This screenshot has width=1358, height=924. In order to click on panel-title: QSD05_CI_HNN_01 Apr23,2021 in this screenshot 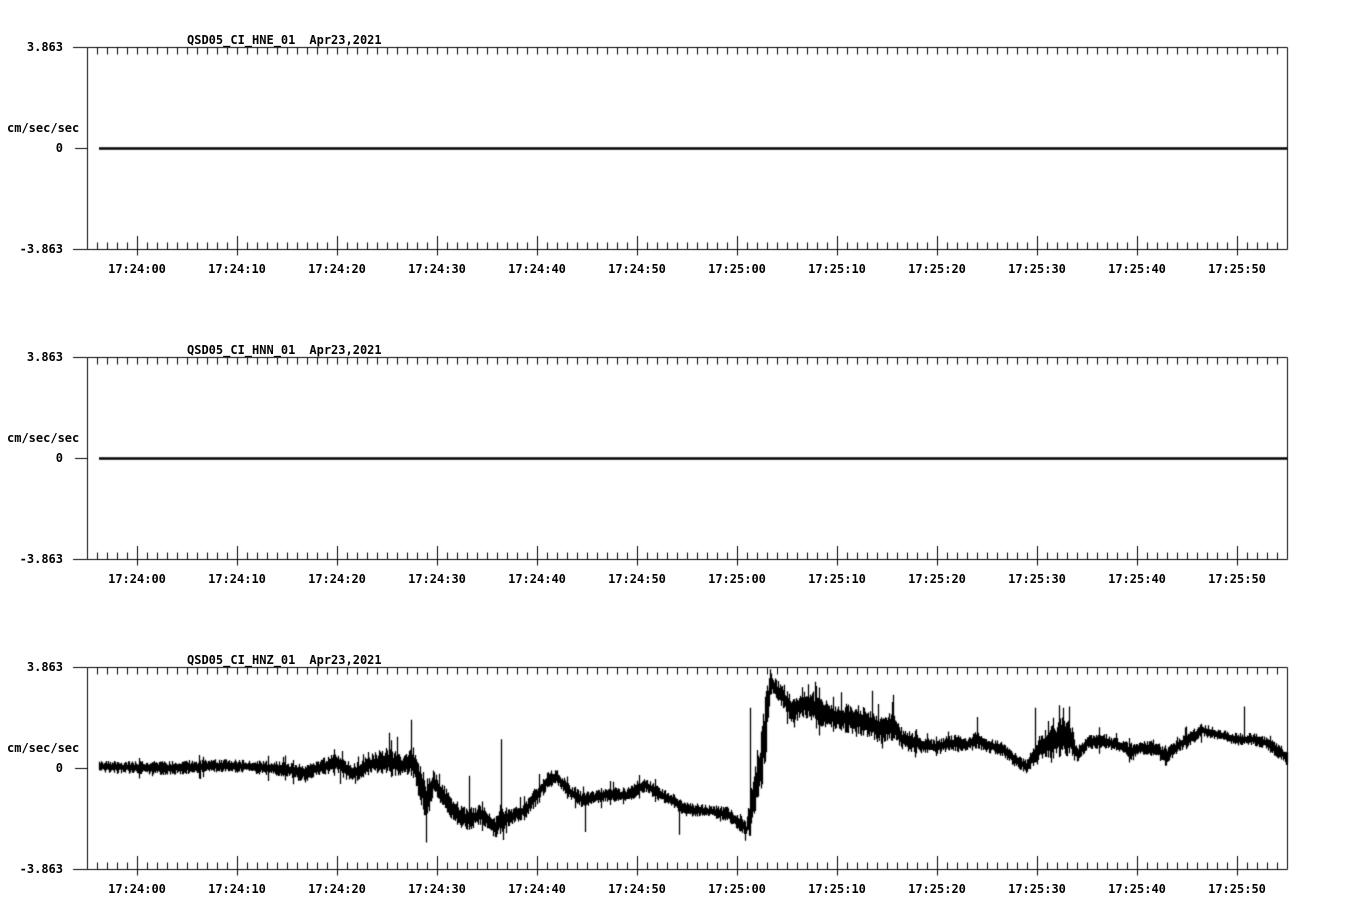, I will do `click(284, 350)`.